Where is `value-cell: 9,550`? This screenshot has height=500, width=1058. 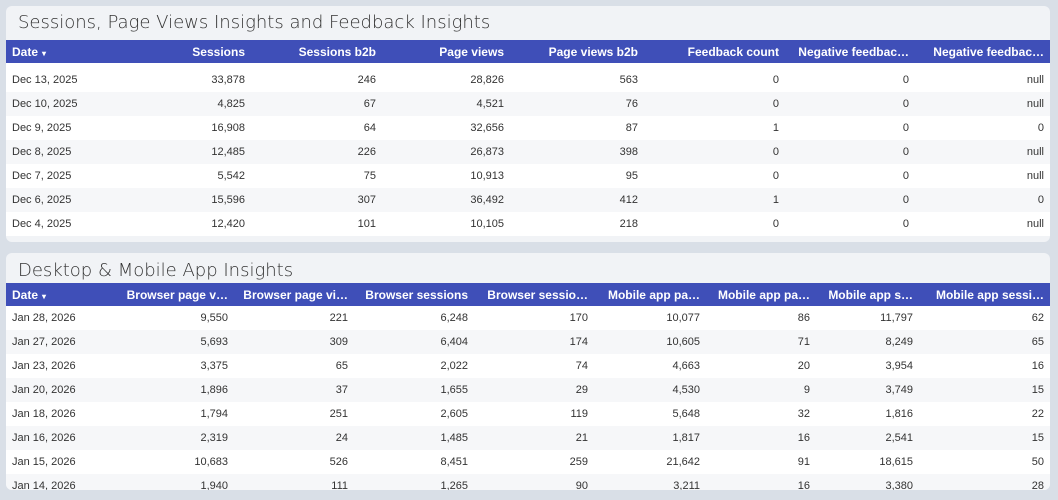 value-cell: 9,550 is located at coordinates (175, 318).